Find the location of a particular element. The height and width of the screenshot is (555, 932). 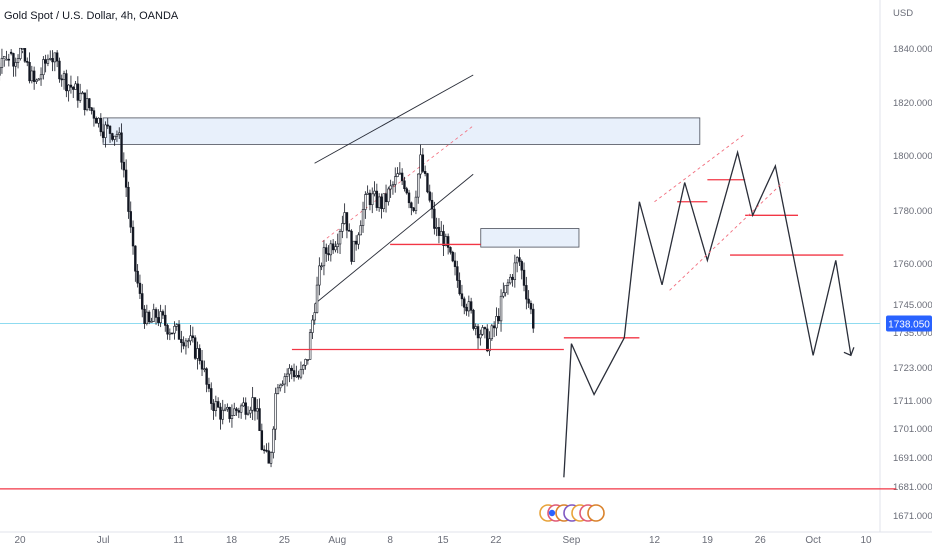

x-tick-label: 11 is located at coordinates (178, 540).